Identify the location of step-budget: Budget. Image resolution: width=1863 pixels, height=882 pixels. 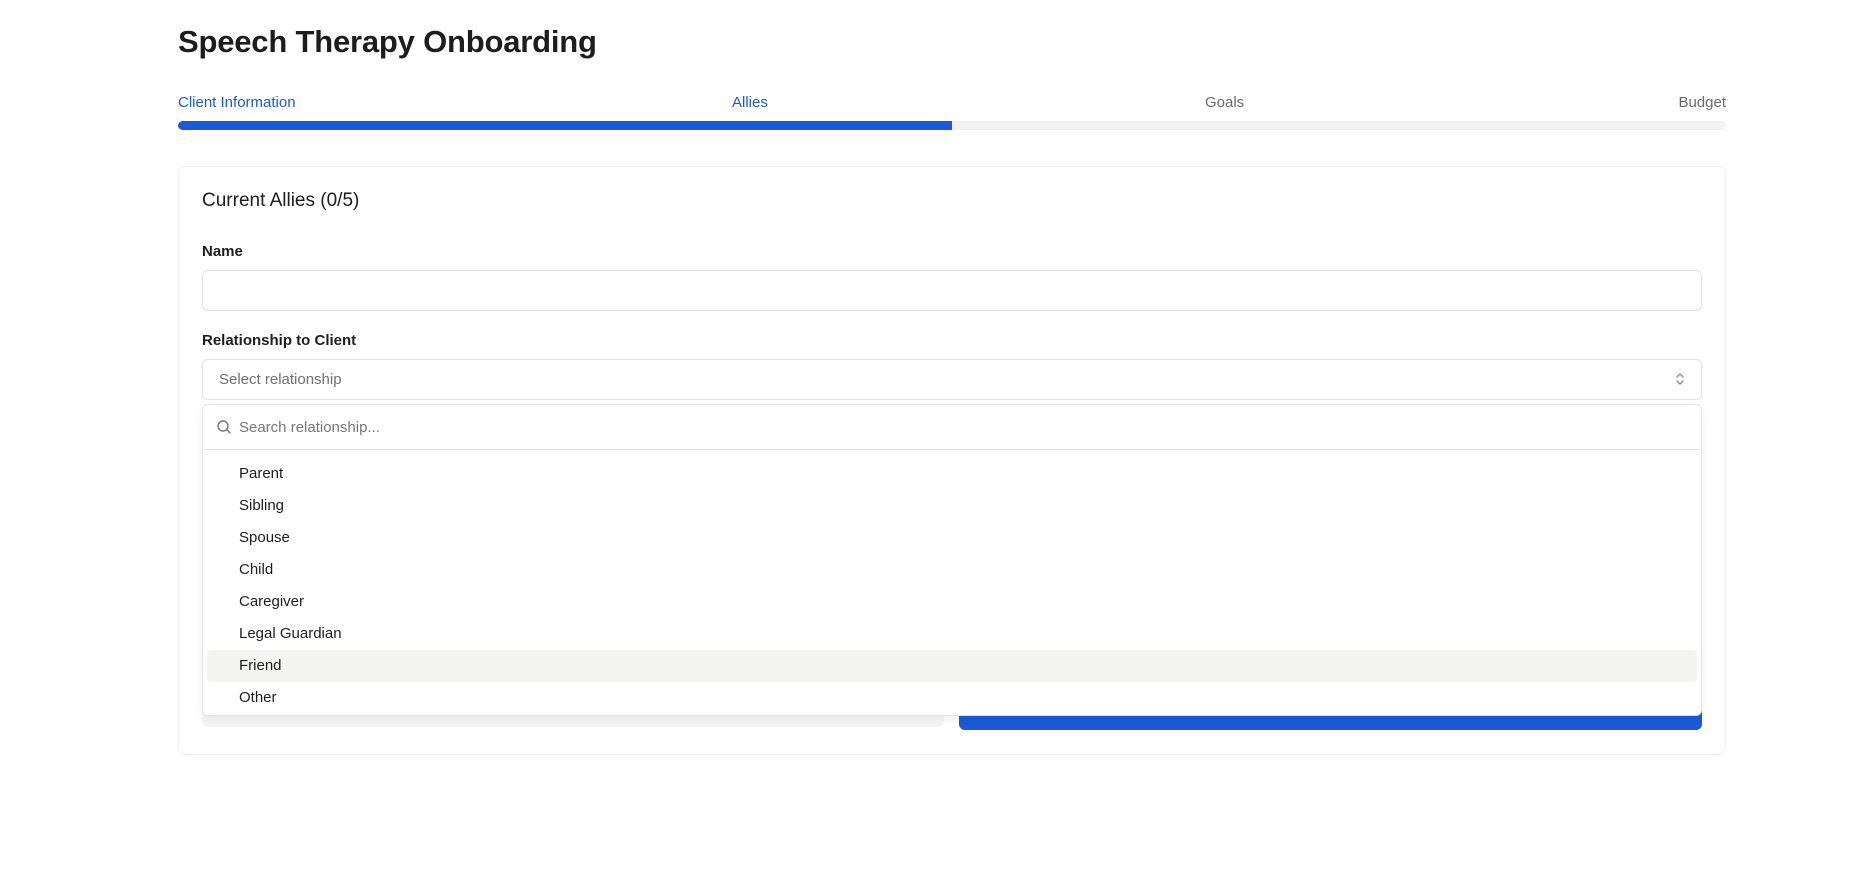
(1702, 102).